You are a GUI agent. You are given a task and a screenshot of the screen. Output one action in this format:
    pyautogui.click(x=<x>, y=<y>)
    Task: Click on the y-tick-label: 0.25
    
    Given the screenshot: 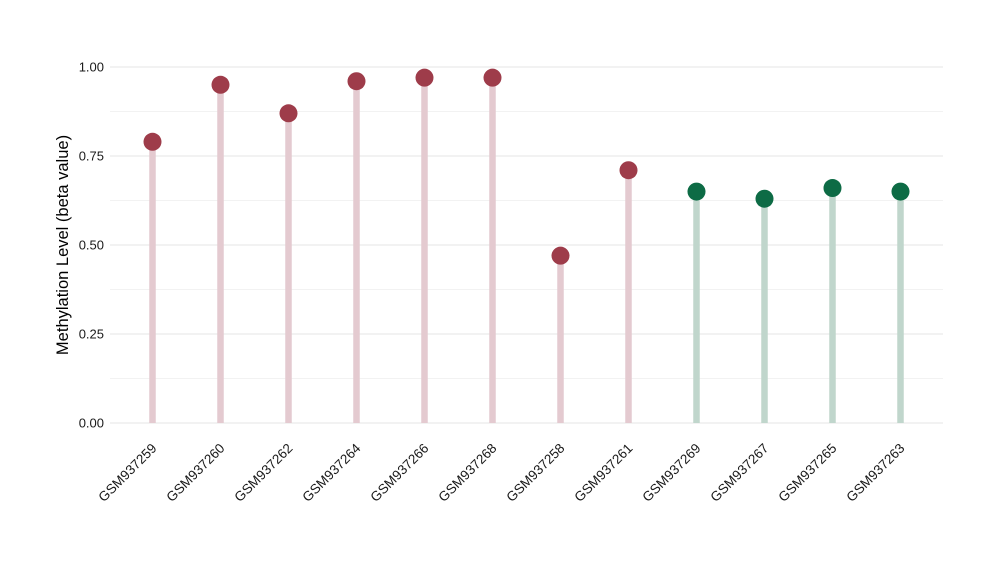 What is the action you would take?
    pyautogui.click(x=91, y=334)
    